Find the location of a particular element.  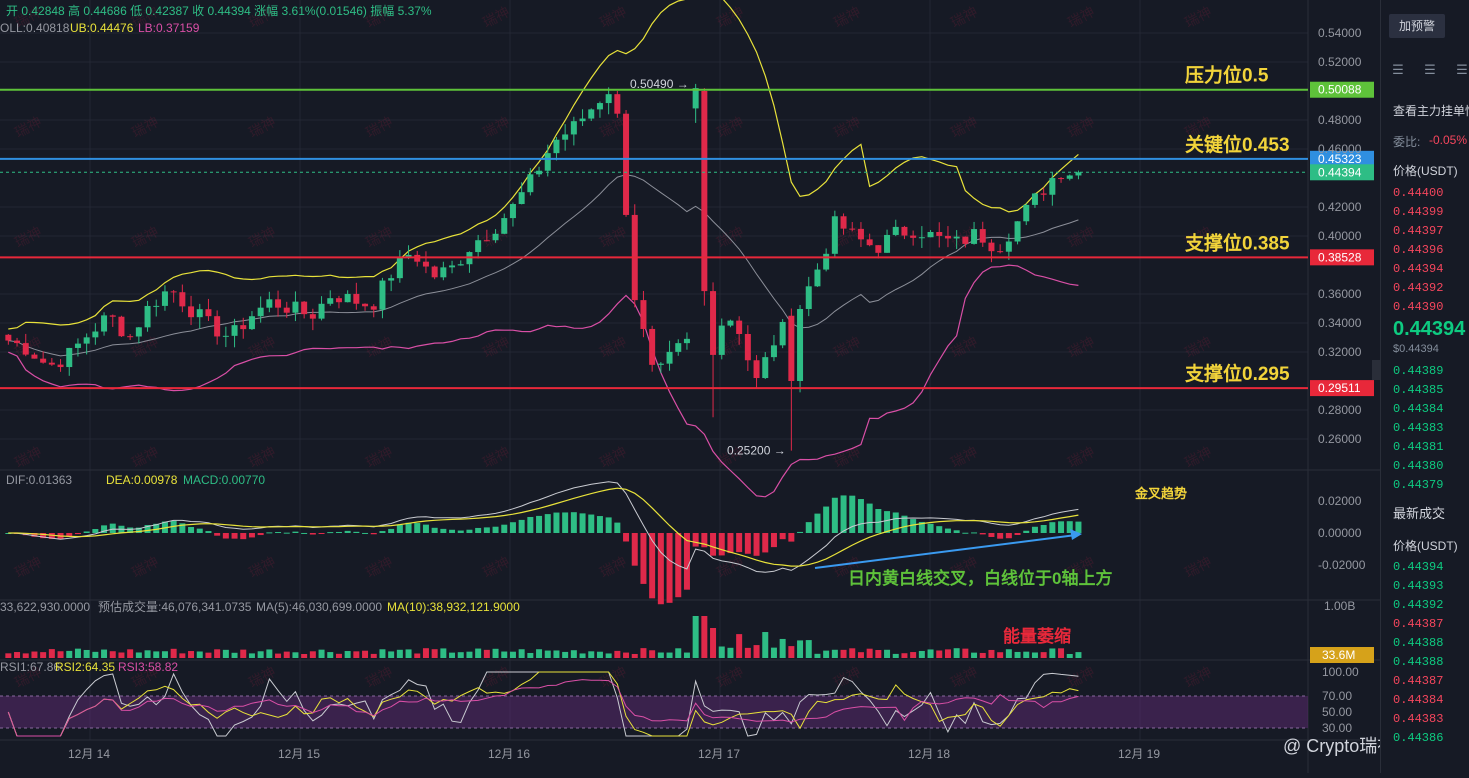

orderbook-asks-icon: ☰ is located at coordinates (1462, 69).